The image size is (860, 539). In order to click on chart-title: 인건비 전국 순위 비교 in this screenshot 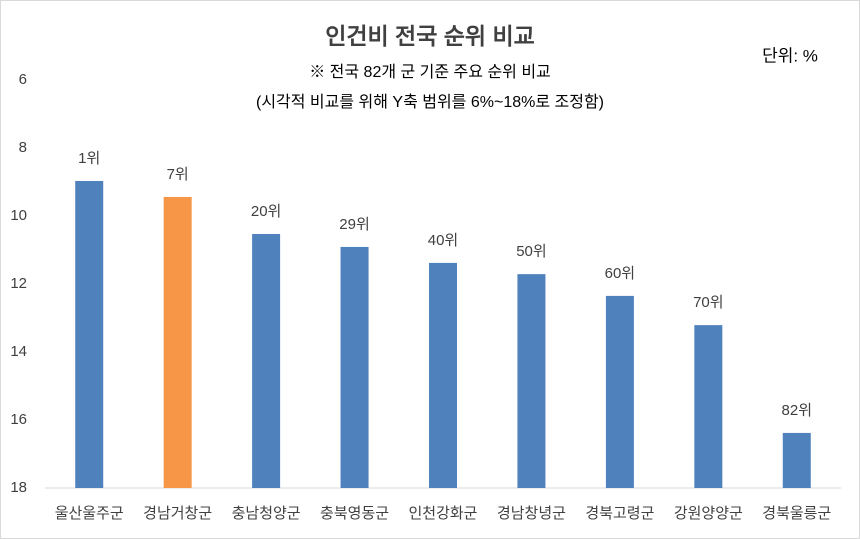, I will do `click(430, 36)`.